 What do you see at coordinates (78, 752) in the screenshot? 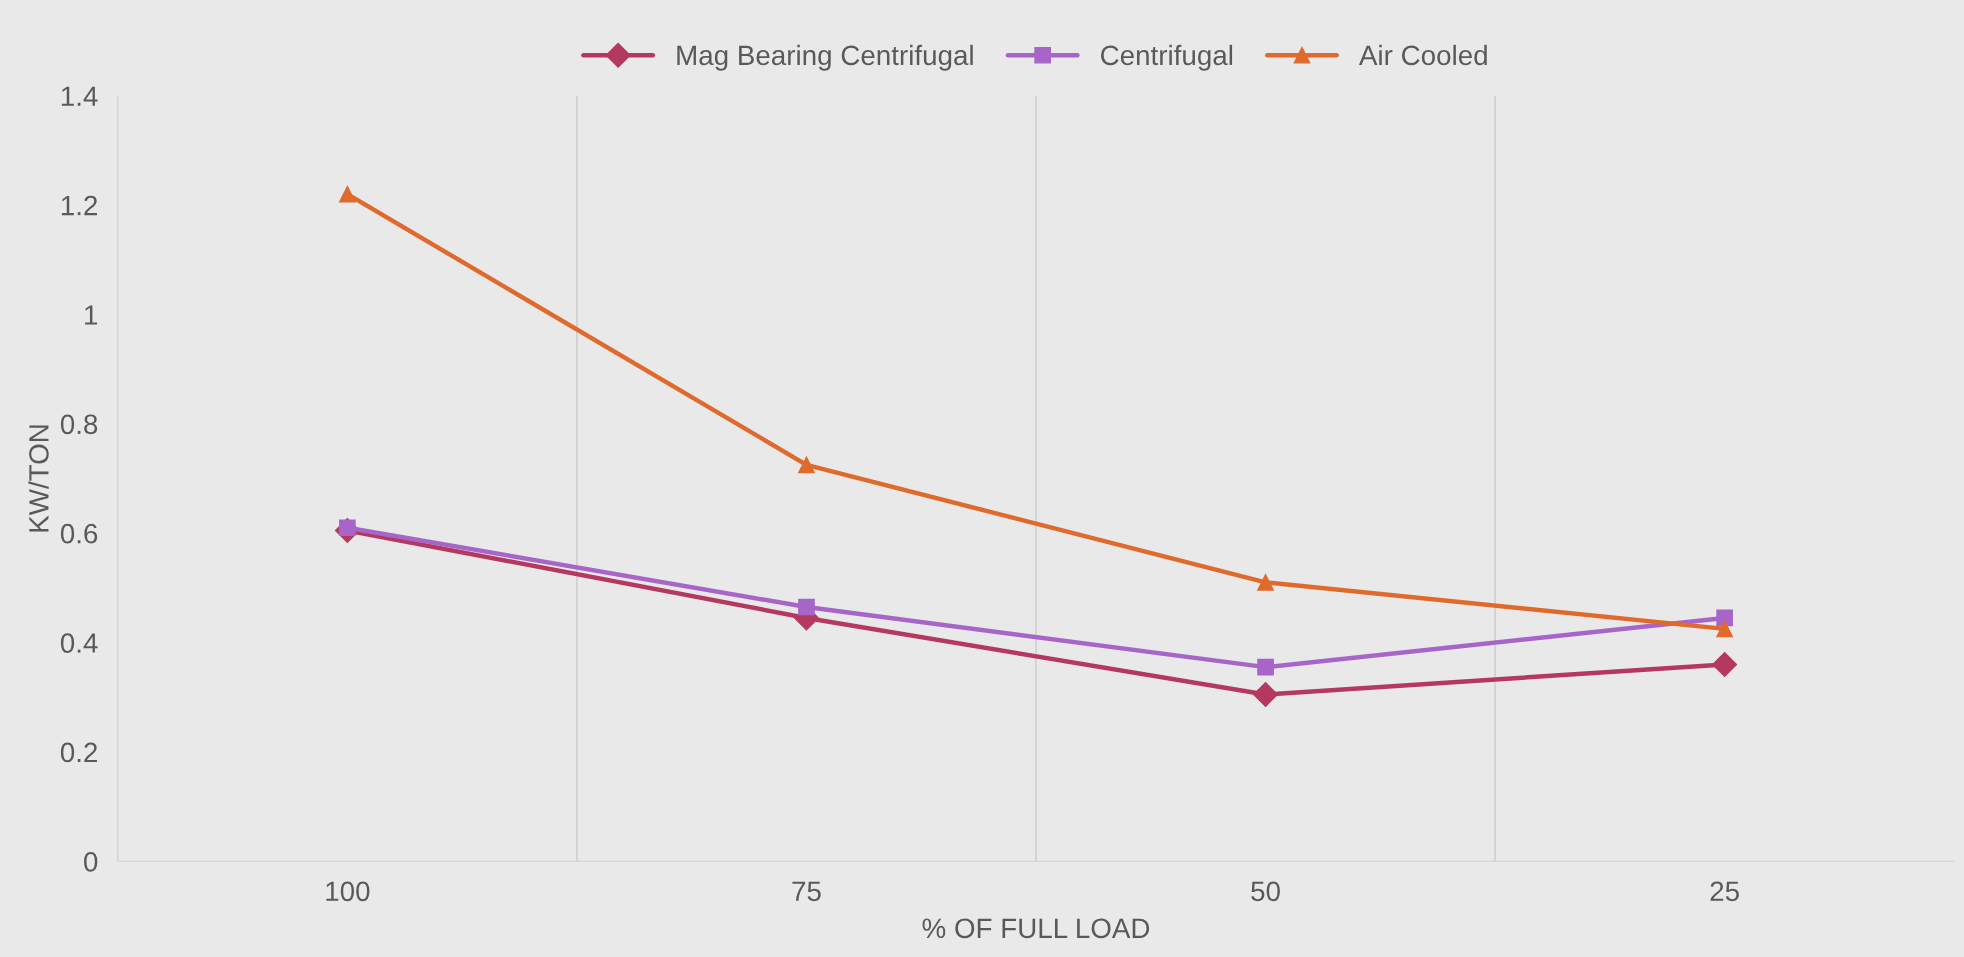
I see `y-tick-label: 0.2` at bounding box center [78, 752].